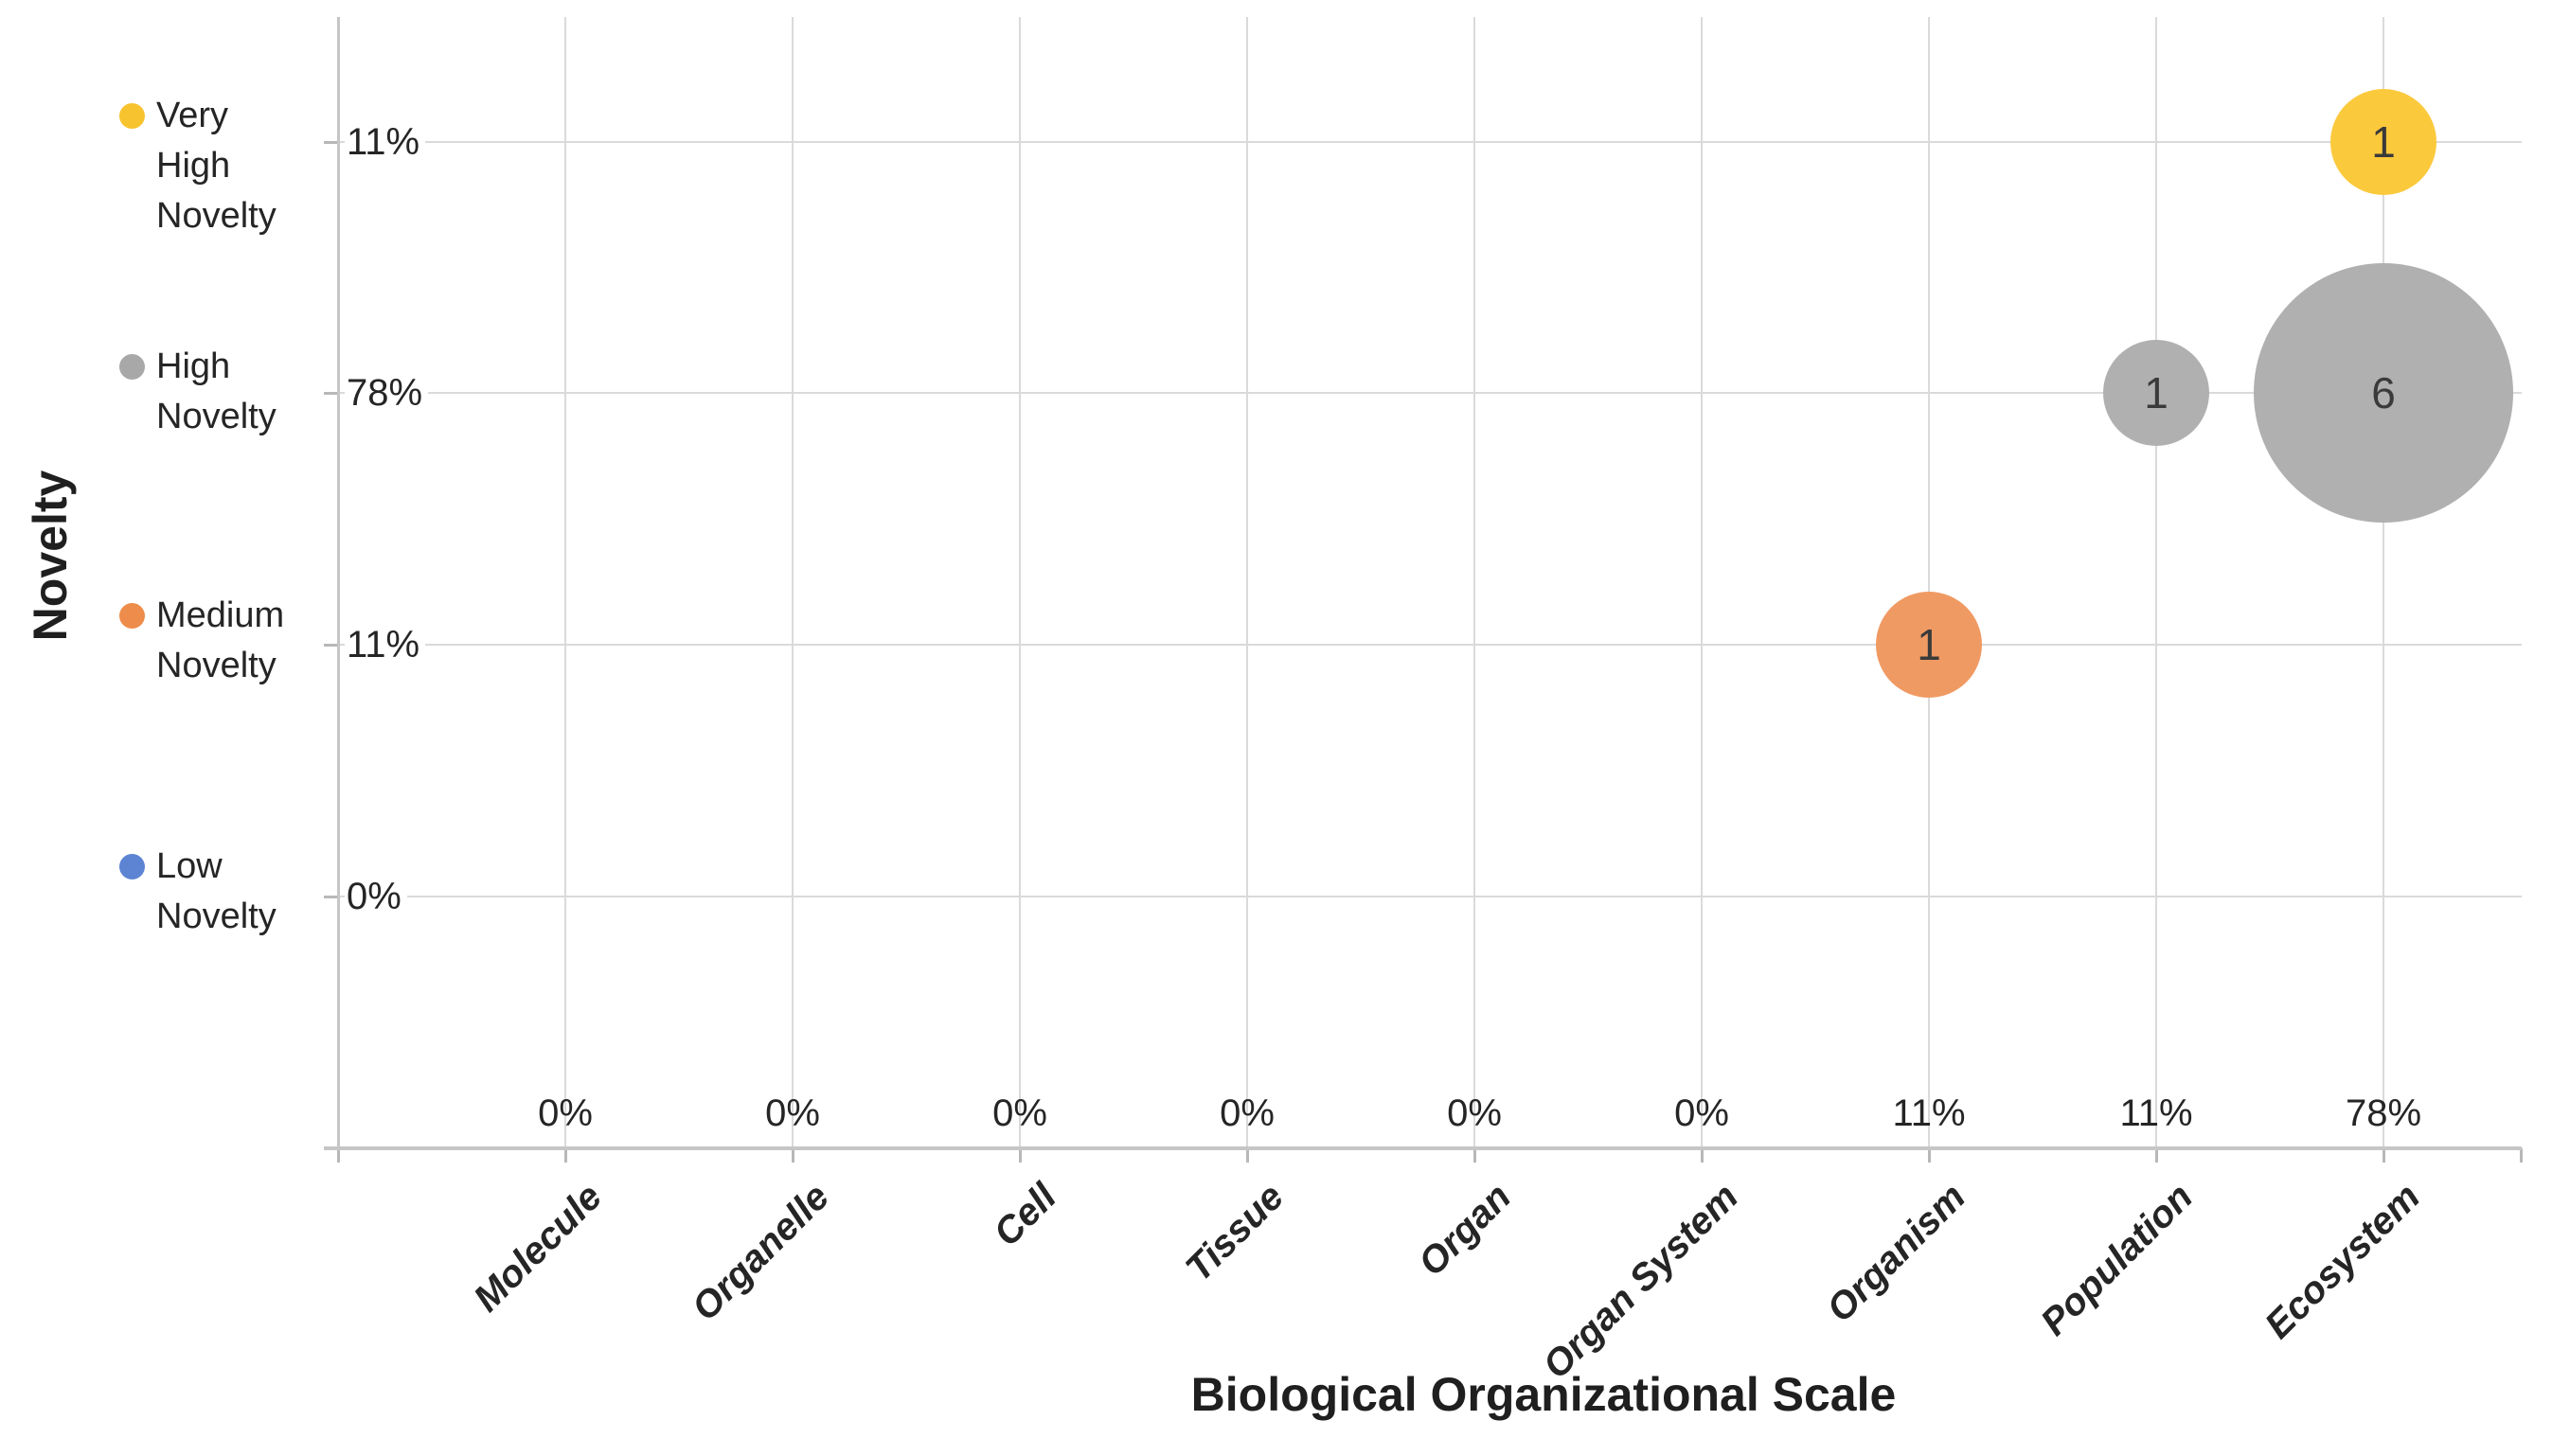 This screenshot has height=1456, width=2570. Describe the element at coordinates (761, 1253) in the screenshot. I see `x-category-label: Organelle` at that location.